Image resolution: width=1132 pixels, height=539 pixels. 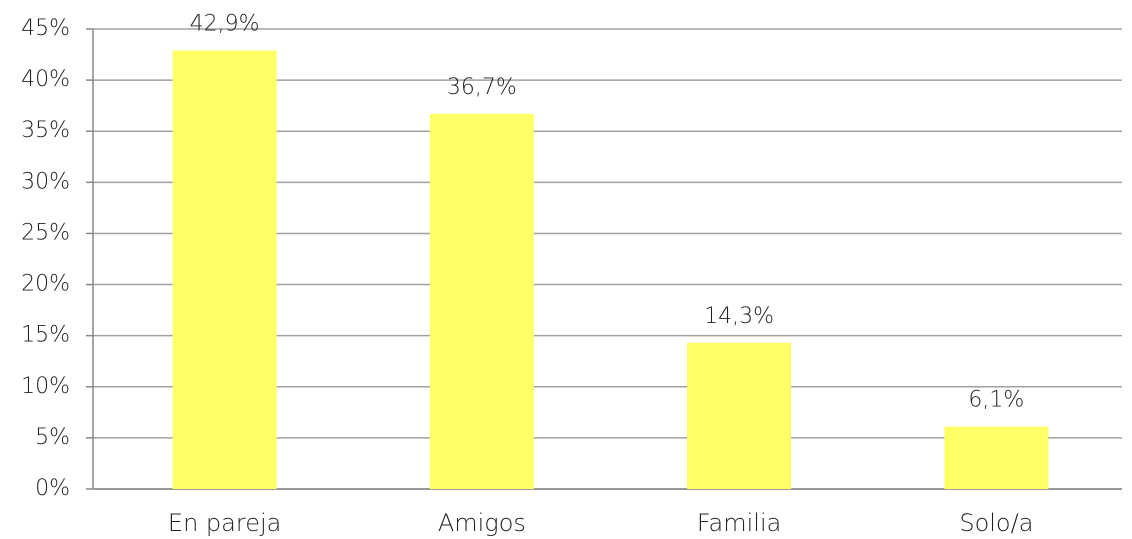 I want to click on x-tick-label: En pareja, so click(x=224, y=523).